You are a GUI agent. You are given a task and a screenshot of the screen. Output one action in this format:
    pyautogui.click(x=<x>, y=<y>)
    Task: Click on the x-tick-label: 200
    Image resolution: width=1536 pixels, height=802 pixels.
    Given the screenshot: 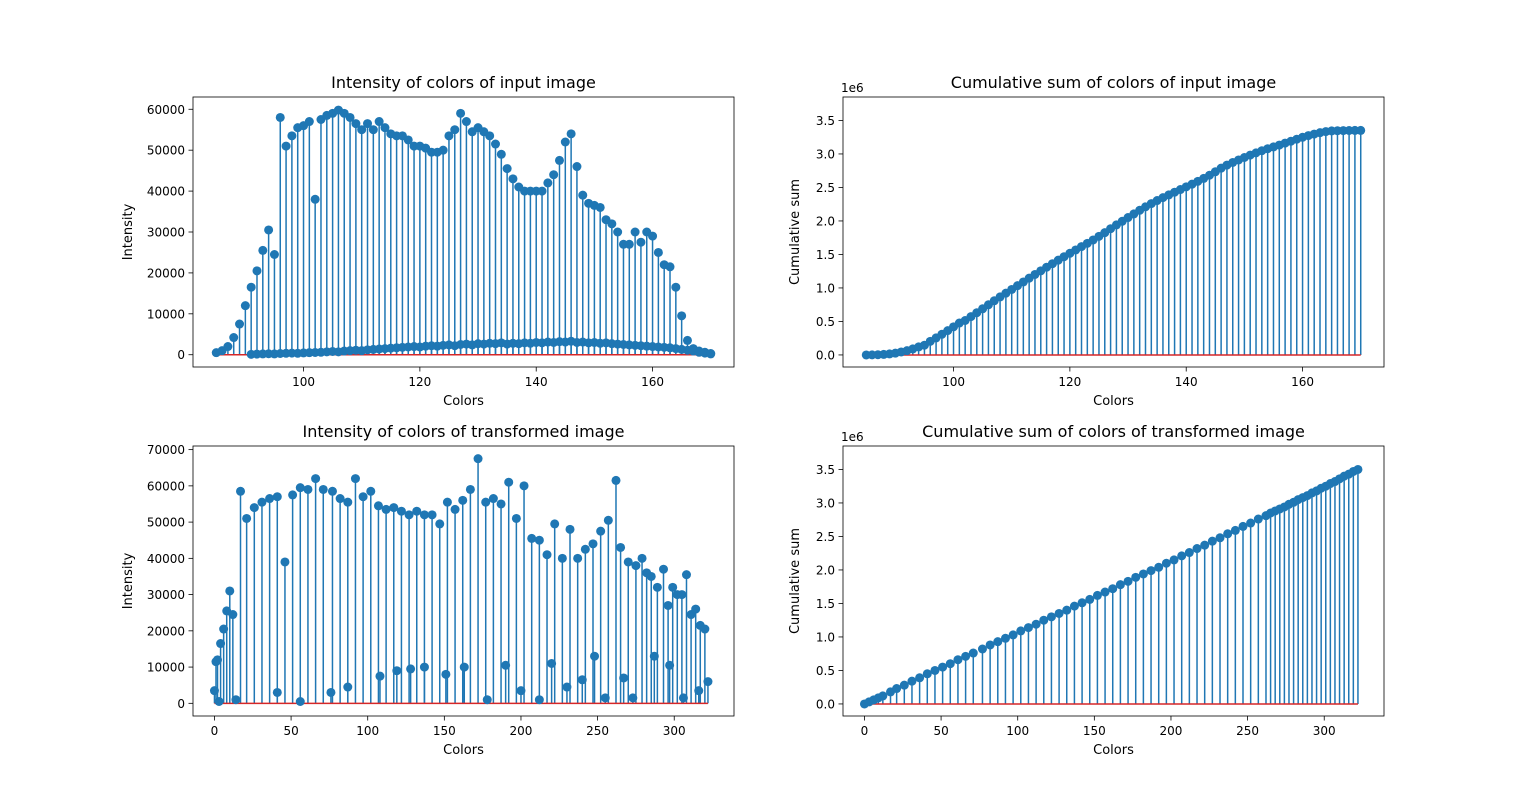 What is the action you would take?
    pyautogui.click(x=1171, y=731)
    